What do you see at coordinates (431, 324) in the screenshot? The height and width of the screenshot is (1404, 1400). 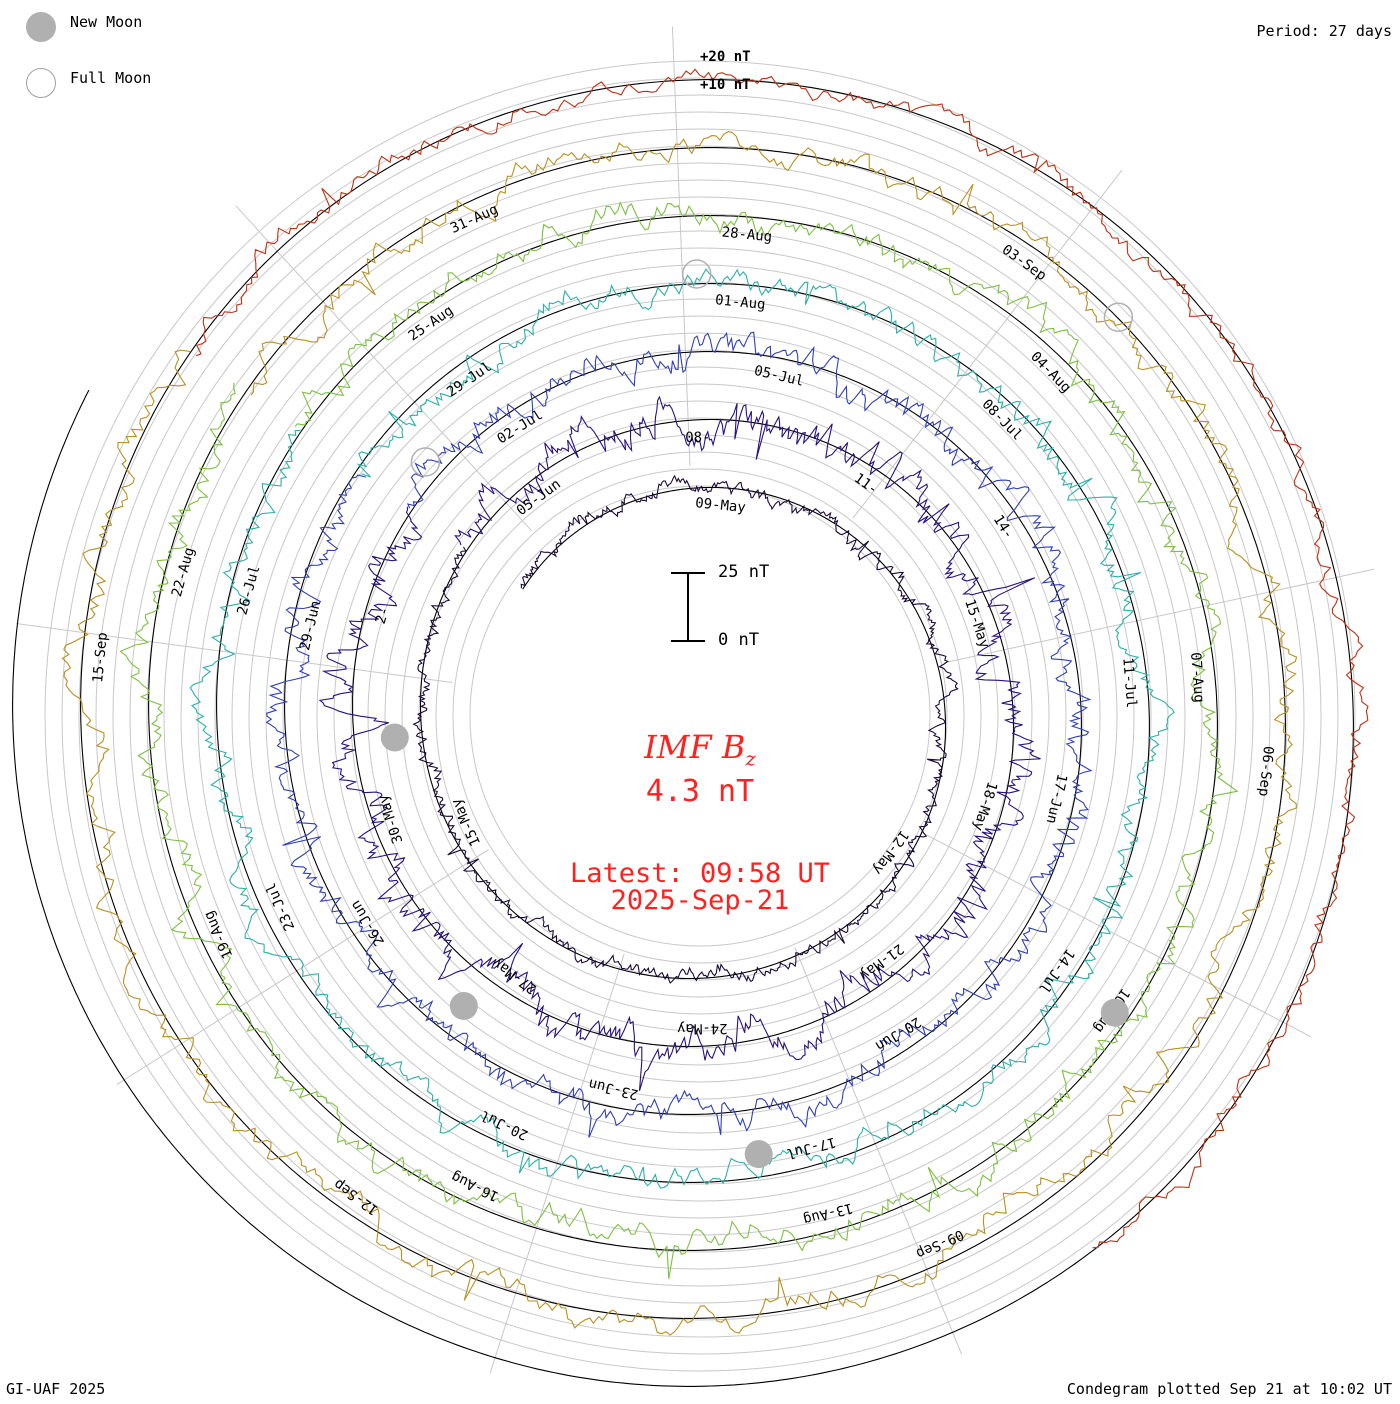 I see `date-label: 25-Aug` at bounding box center [431, 324].